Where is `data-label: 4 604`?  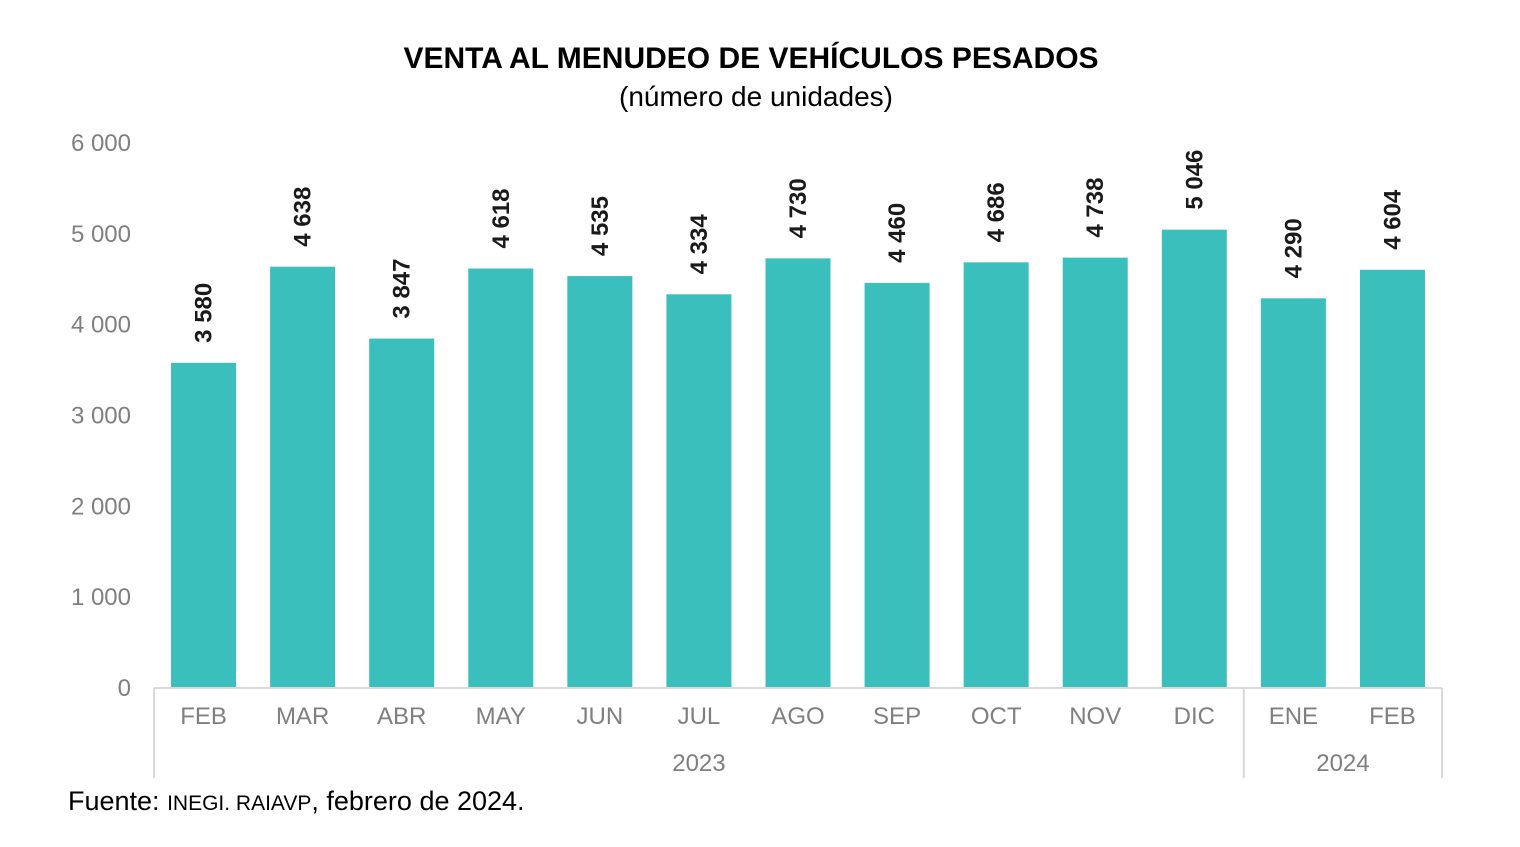
data-label: 4 604 is located at coordinates (1392, 219).